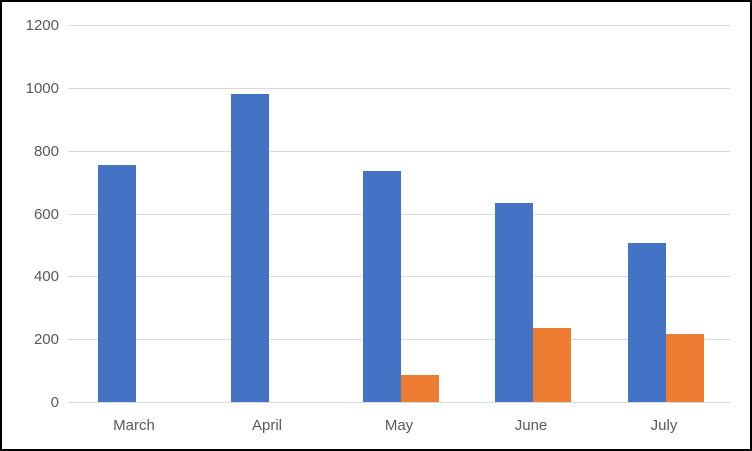  Describe the element at coordinates (382, 286) in the screenshot. I see `bar-series-1-may` at that location.